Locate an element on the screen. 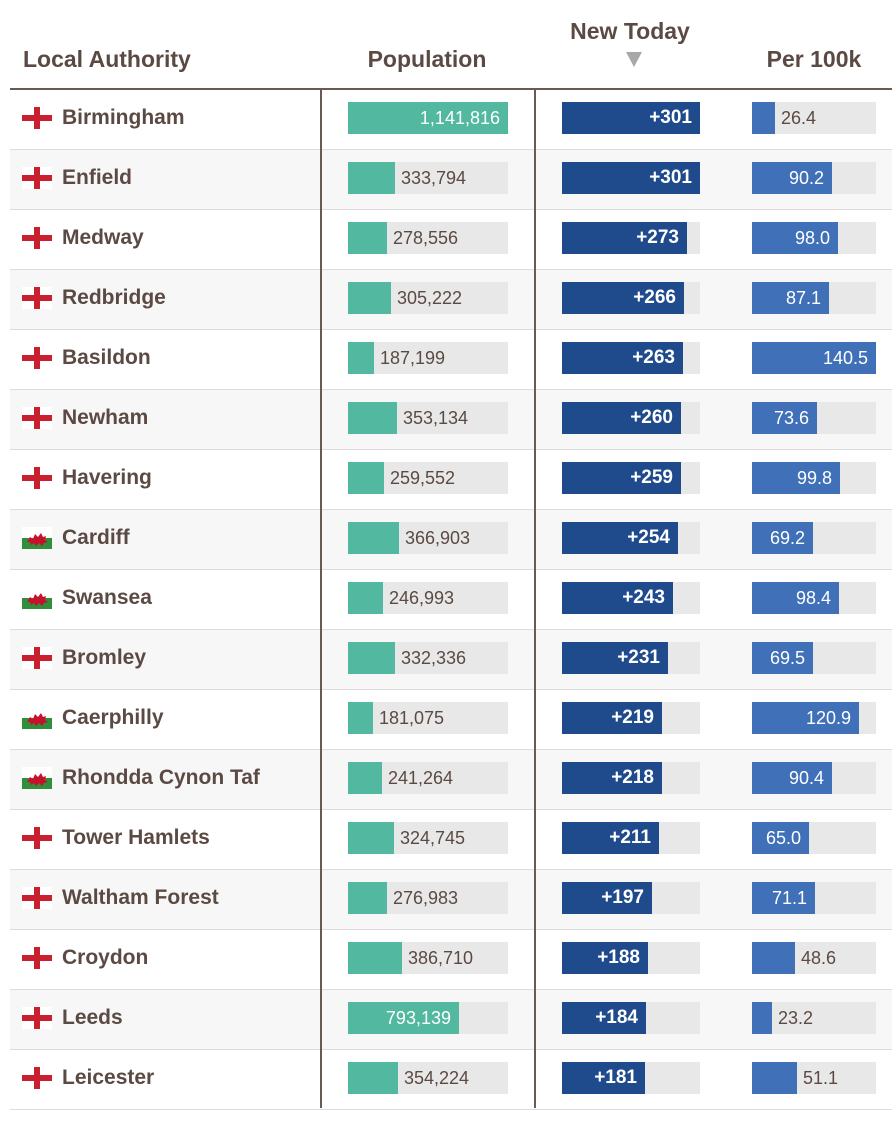 Image resolution: width=892 pixels, height=1122 pixels. population-value: 246,993 is located at coordinates (422, 598).